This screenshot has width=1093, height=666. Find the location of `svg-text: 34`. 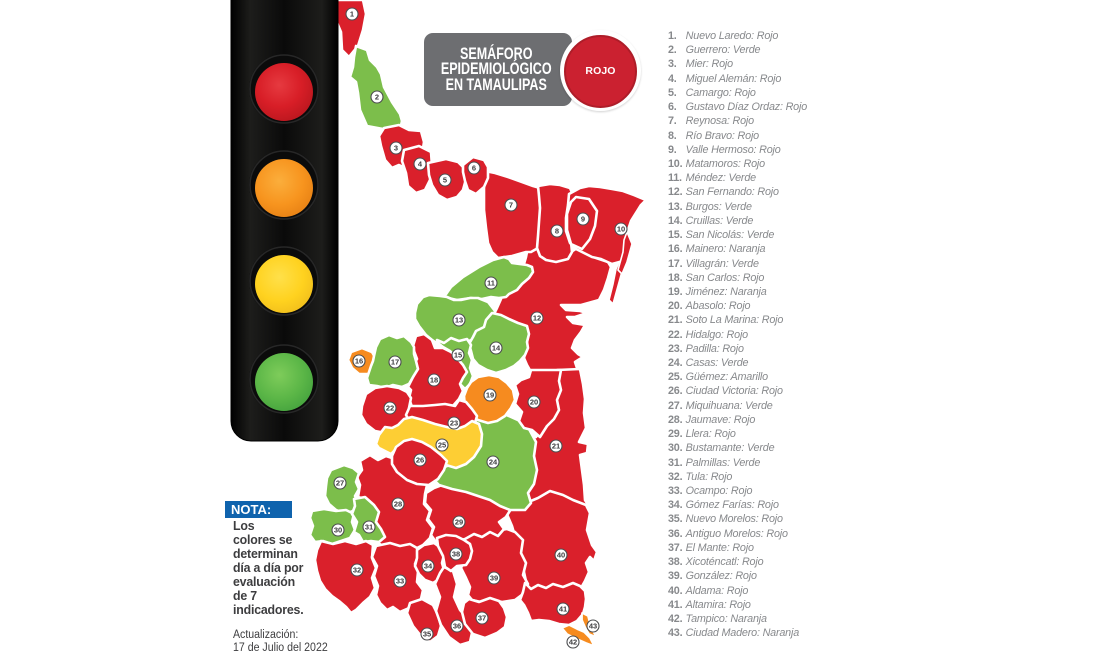

svg-text: 34 is located at coordinates (428, 566).